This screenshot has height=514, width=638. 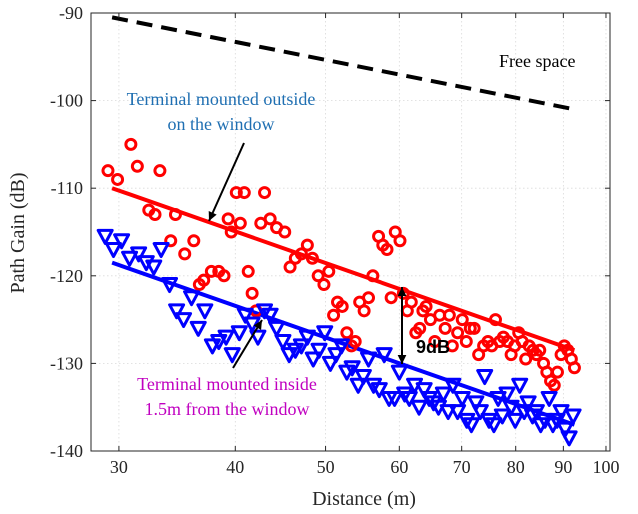 I want to click on outside-arrow, so click(x=226, y=182).